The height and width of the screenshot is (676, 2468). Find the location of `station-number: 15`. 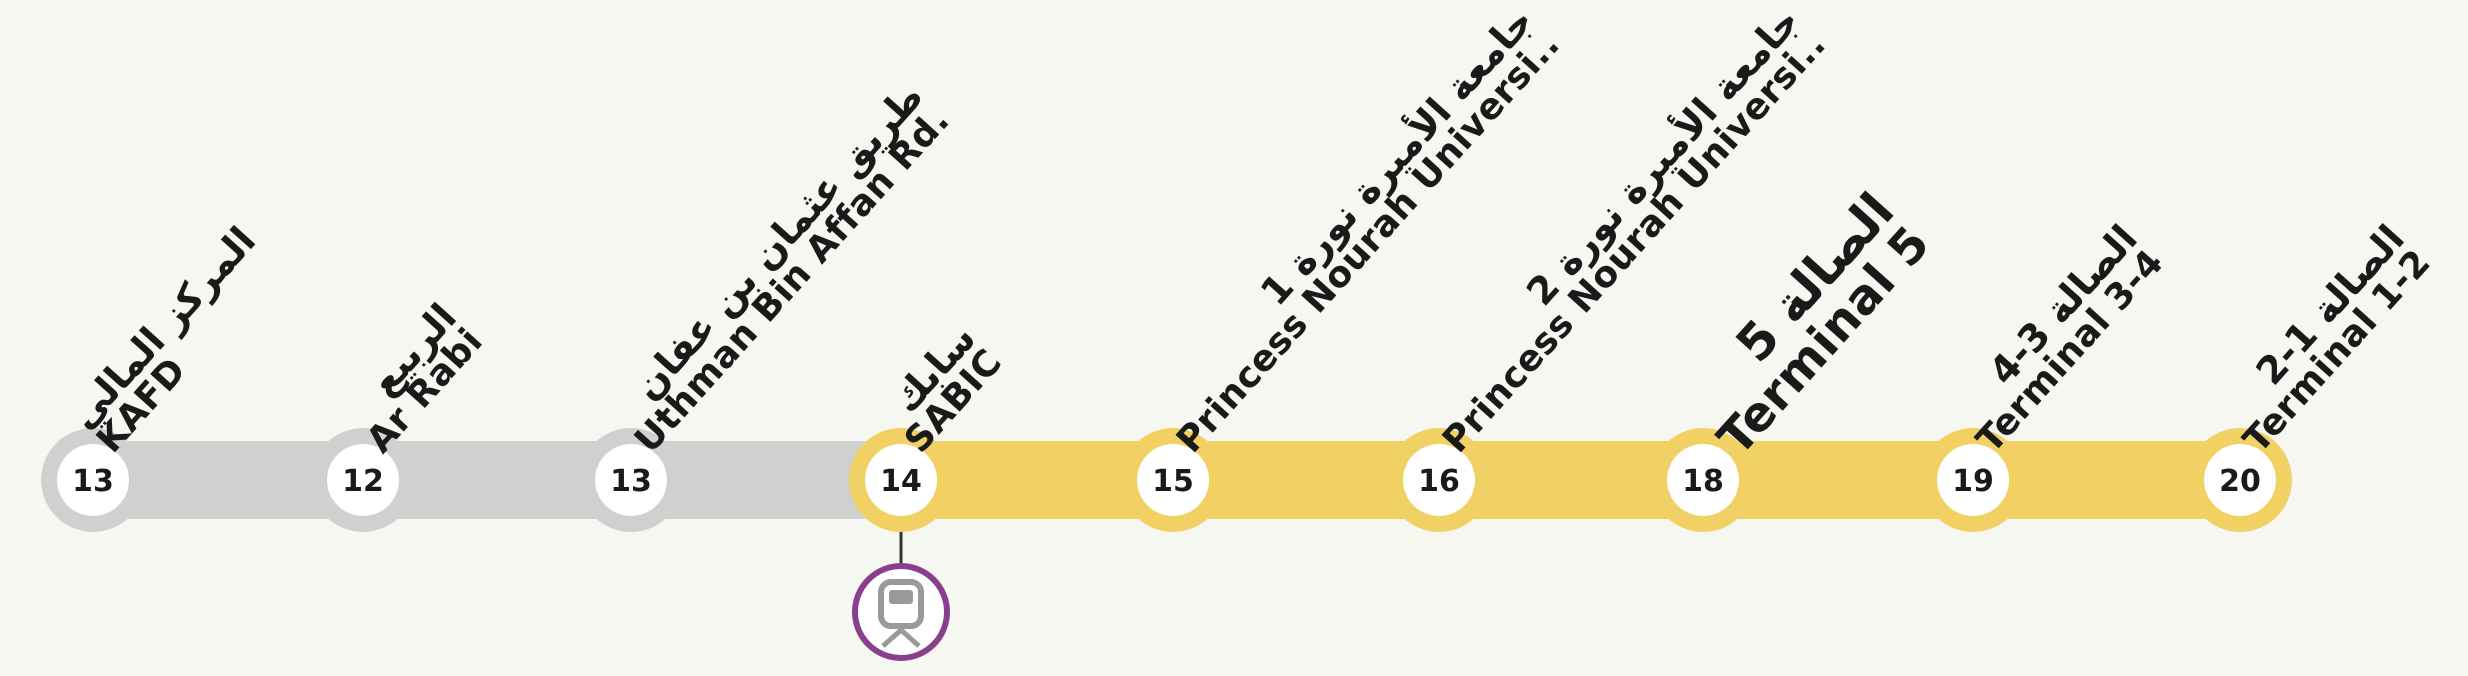

station-number: 15 is located at coordinates (1173, 481).